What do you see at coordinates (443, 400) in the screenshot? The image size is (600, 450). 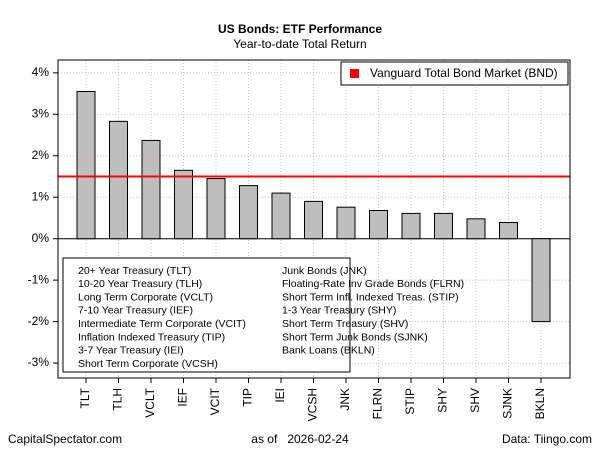 I see `x-tick-label: SHY` at bounding box center [443, 400].